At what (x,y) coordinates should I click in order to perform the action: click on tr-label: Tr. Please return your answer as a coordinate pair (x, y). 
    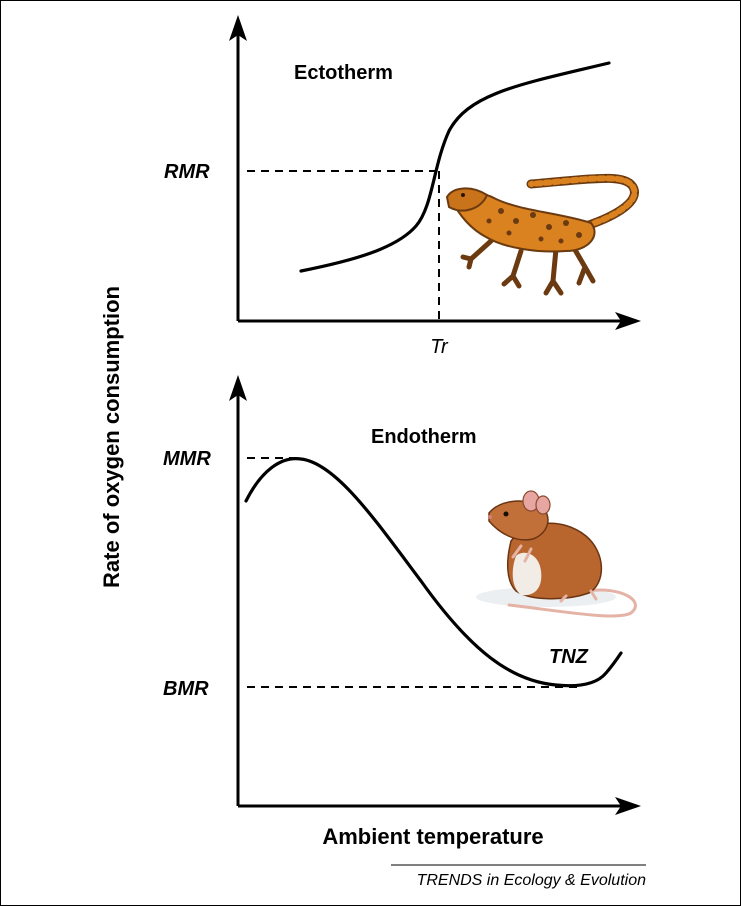
    Looking at the image, I should click on (439, 347).